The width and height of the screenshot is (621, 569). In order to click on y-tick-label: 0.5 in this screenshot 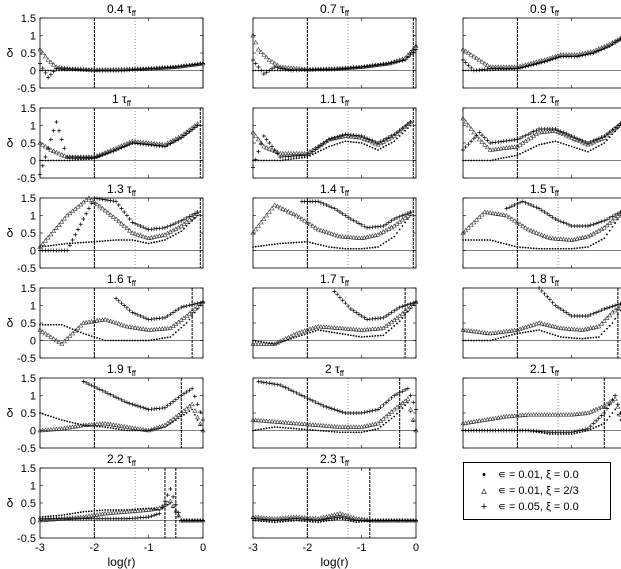, I will do `click(28, 144)`.